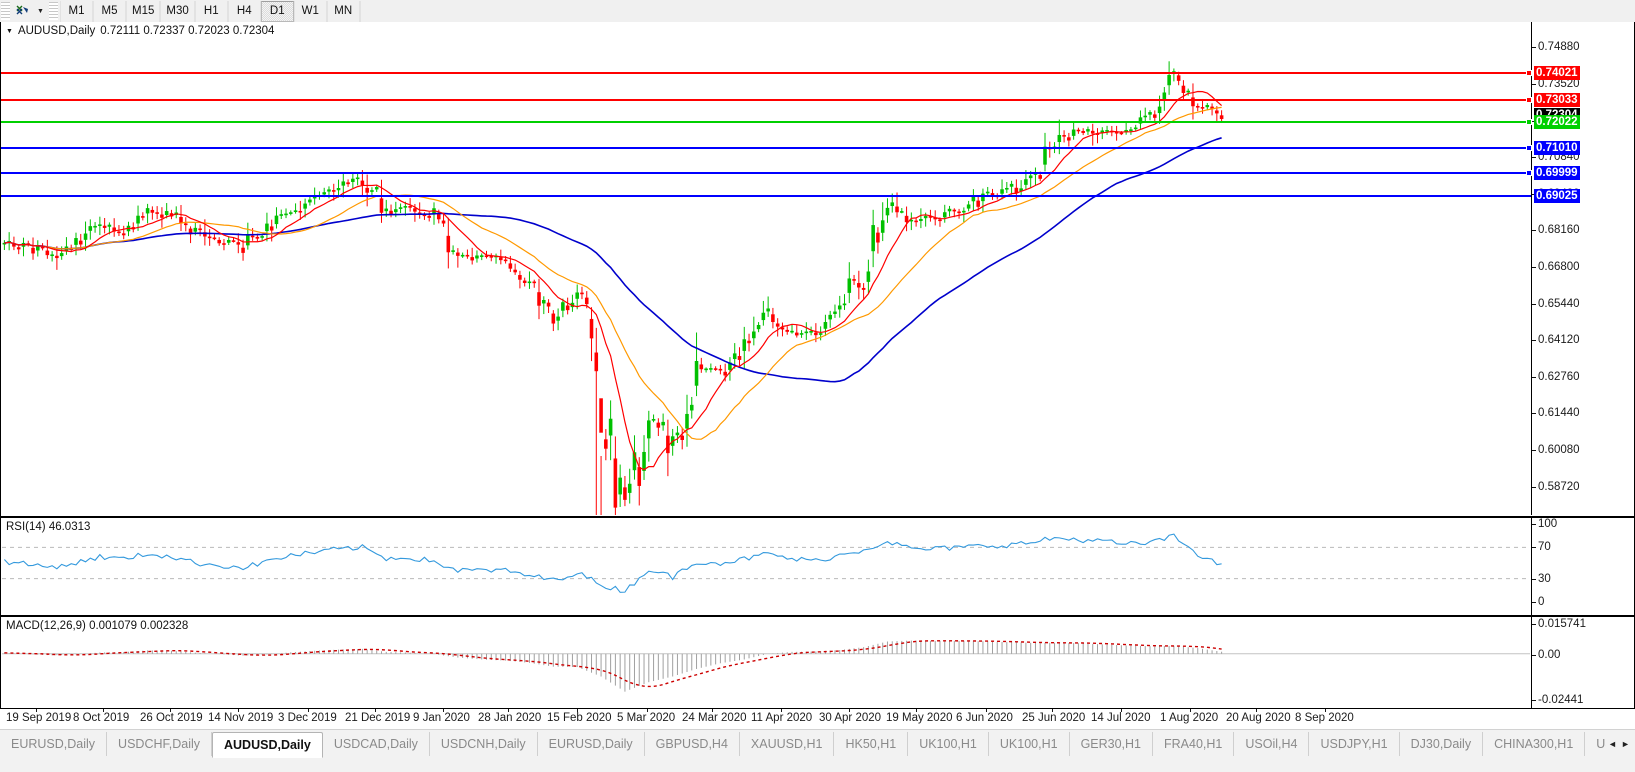 This screenshot has width=1635, height=772. I want to click on chart-tab-dj30-daily: DJ30,Daily, so click(1442, 744).